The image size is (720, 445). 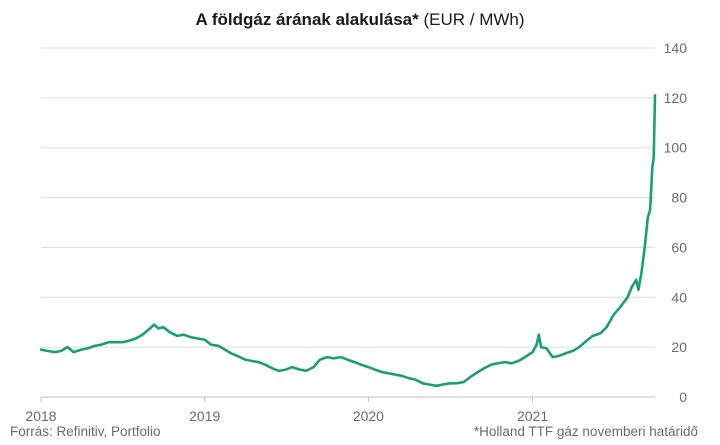 What do you see at coordinates (679, 198) in the screenshot?
I see `y-tick-label: 80` at bounding box center [679, 198].